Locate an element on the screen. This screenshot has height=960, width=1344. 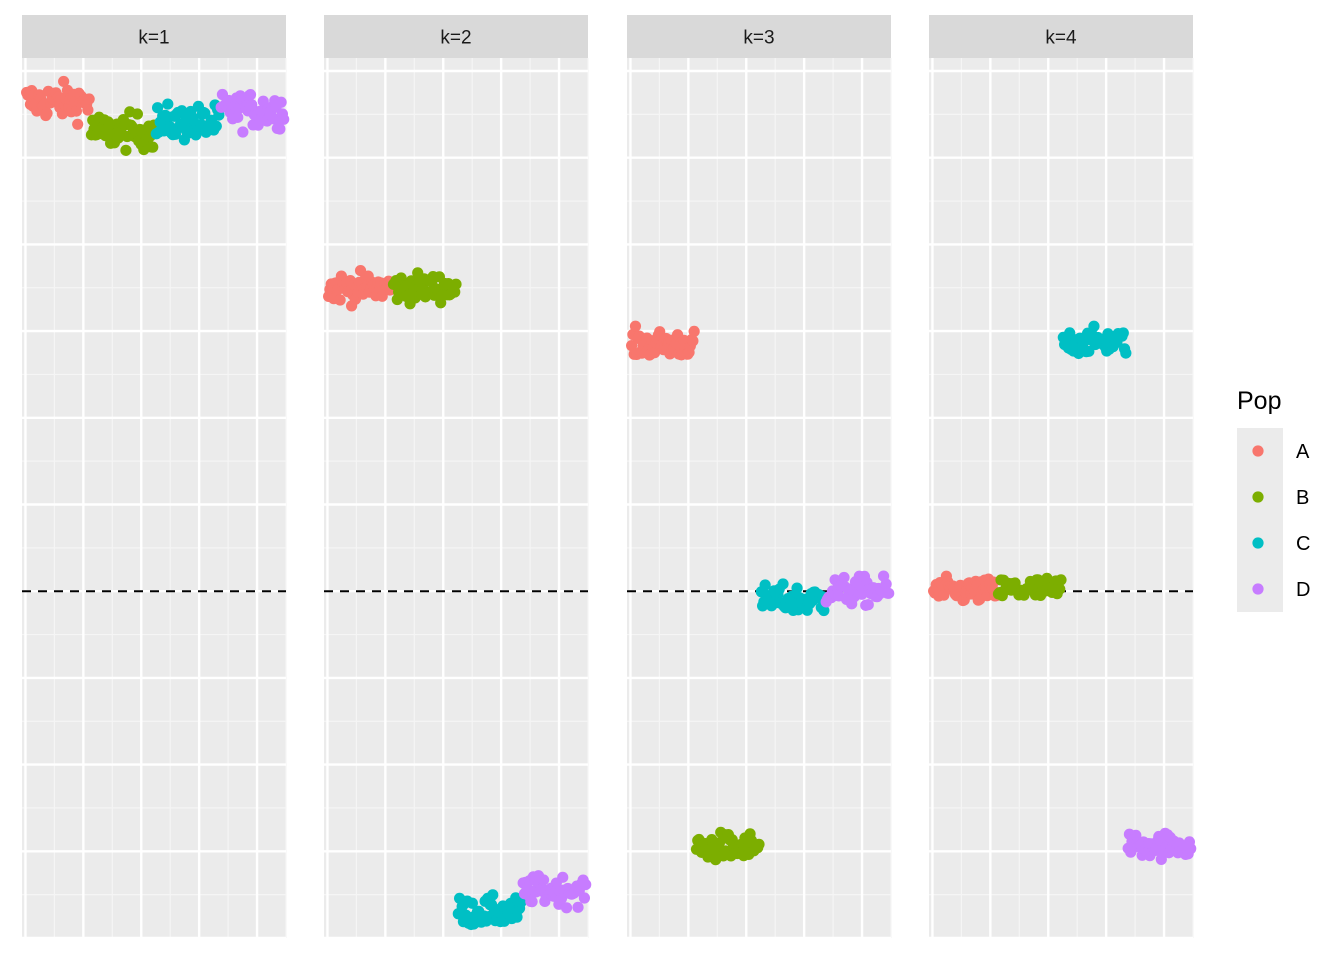
facet-strip-label: k=4 is located at coordinates (1061, 38).